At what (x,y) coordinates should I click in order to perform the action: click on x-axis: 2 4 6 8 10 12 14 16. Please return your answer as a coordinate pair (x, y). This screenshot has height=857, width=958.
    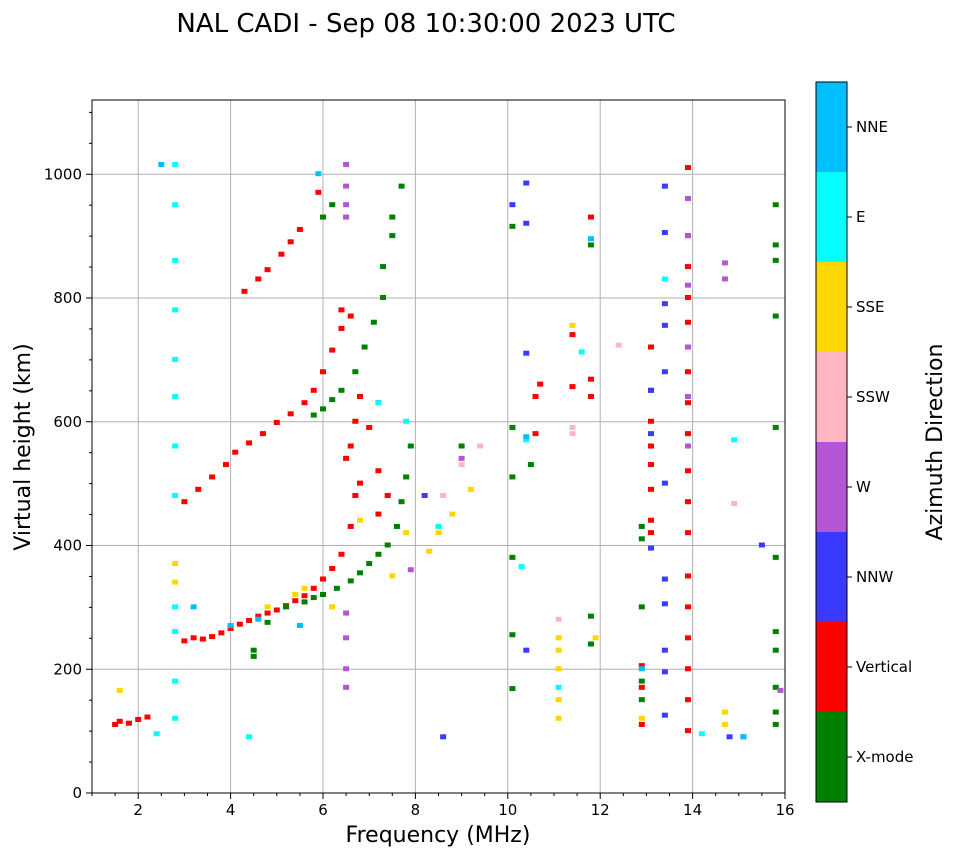
    Looking at the image, I should click on (443, 806).